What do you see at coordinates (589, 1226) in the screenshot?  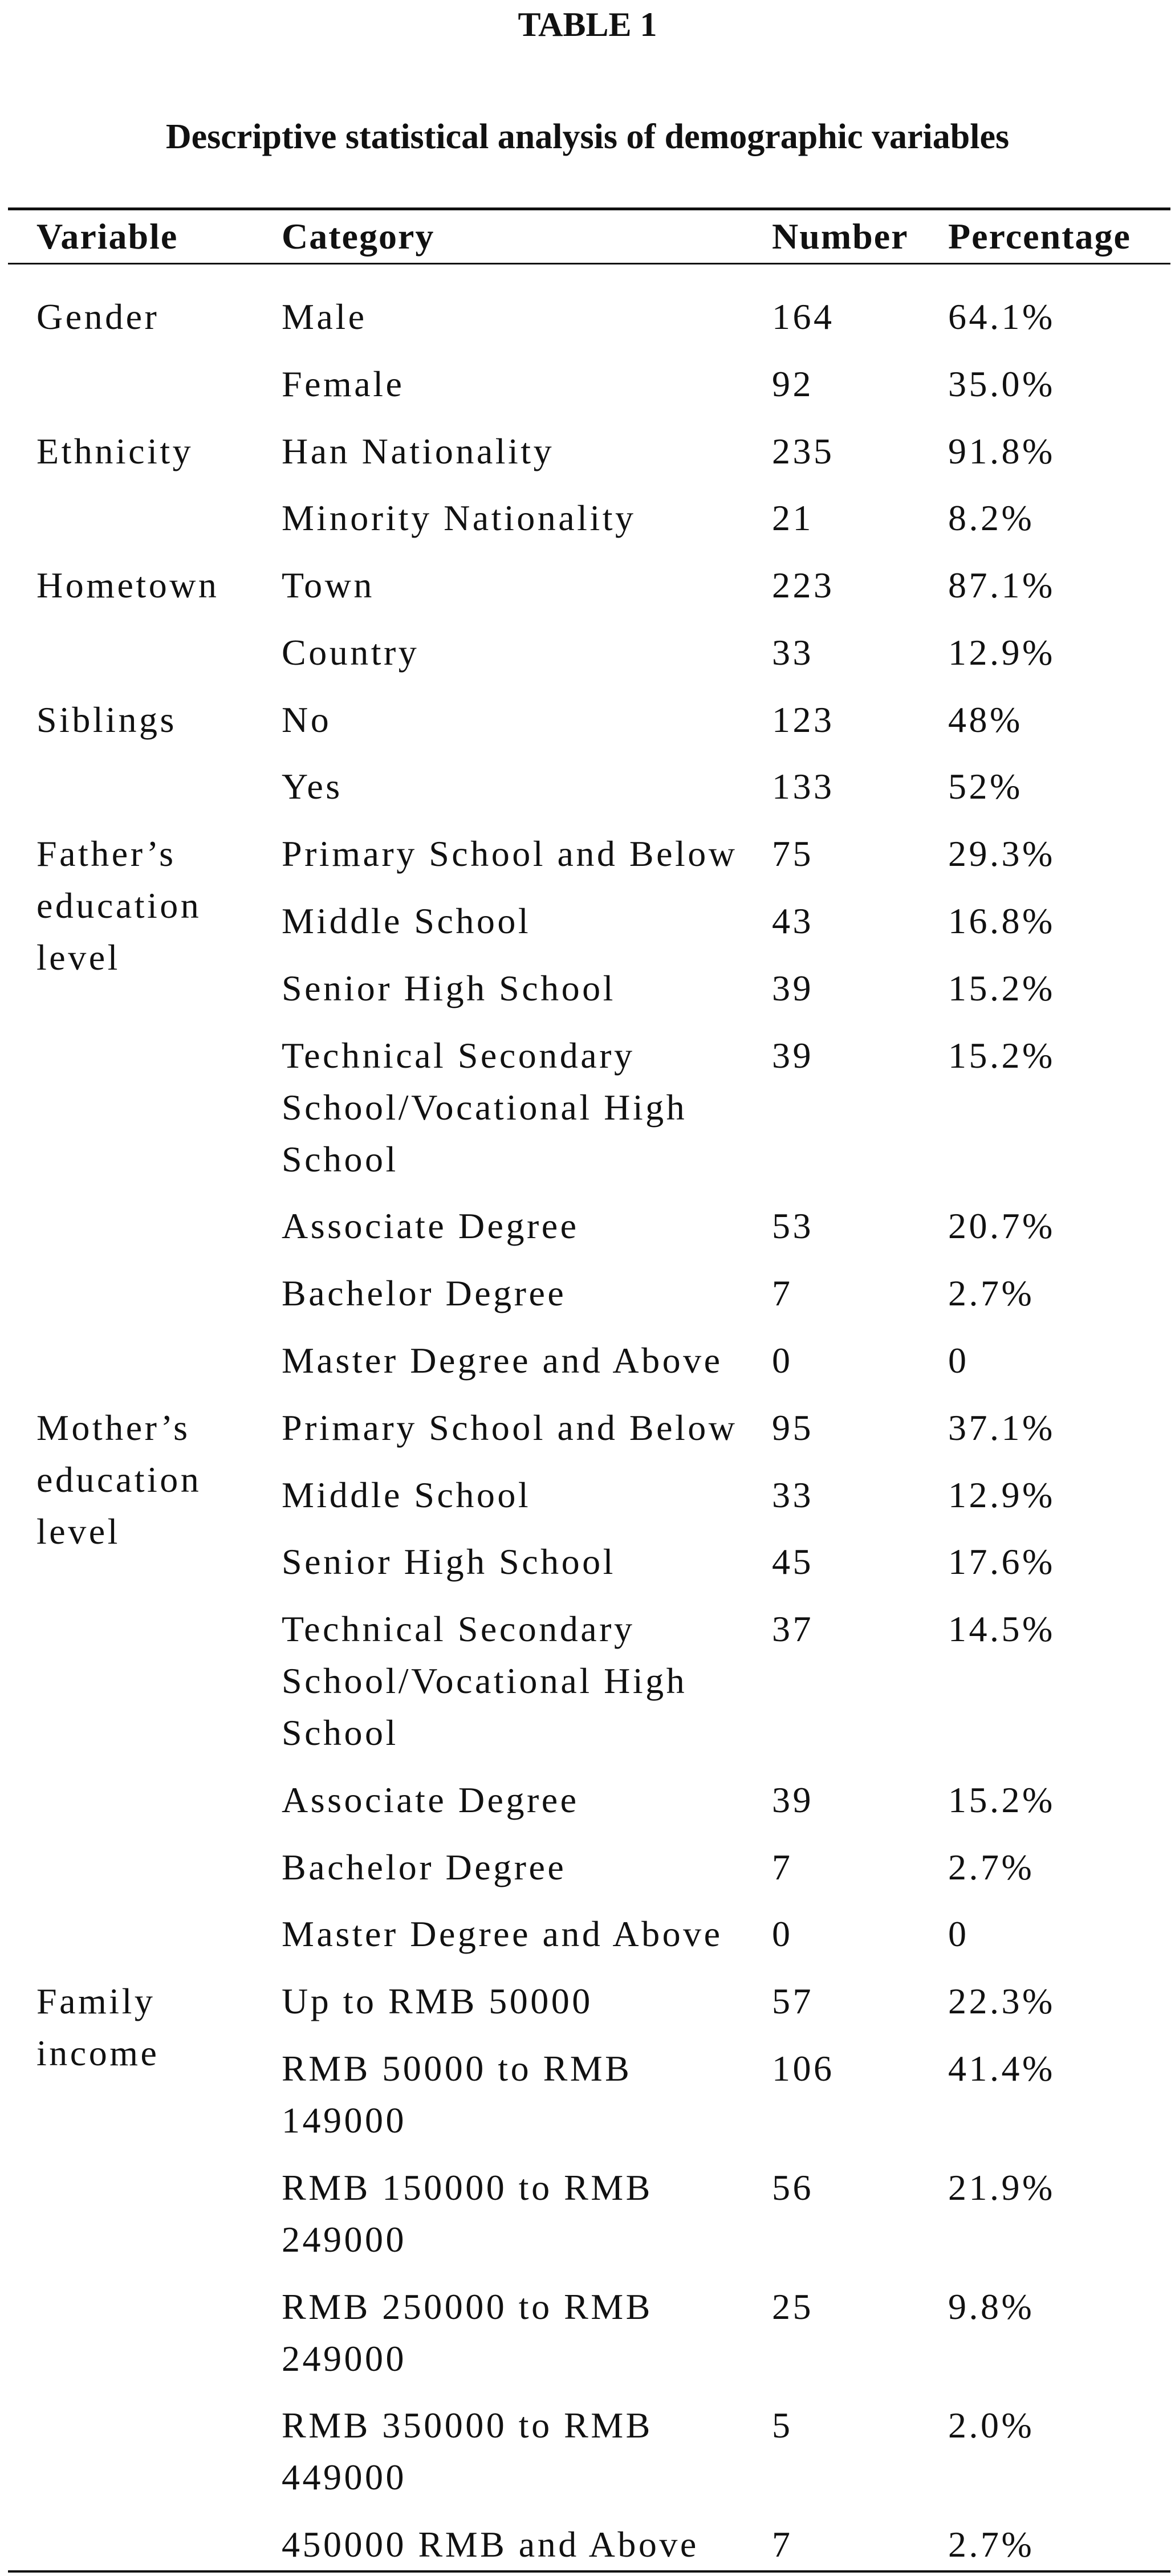 I see `table-row: Associate Degree 53 20.7%` at bounding box center [589, 1226].